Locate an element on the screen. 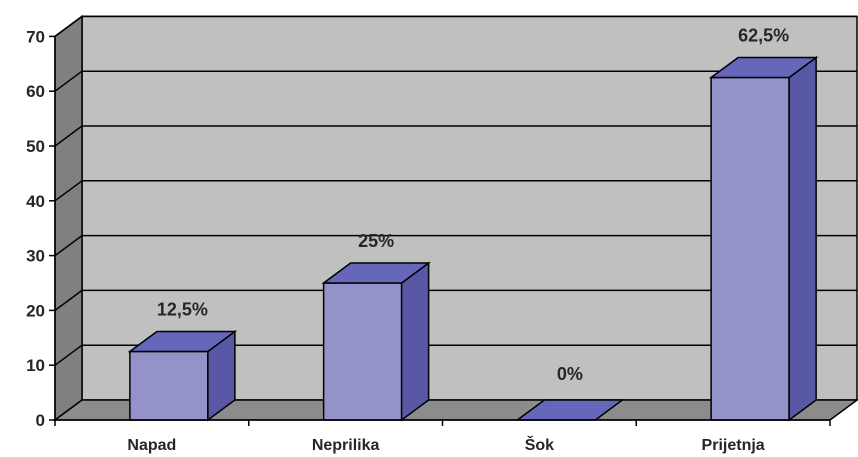  bar-neprilika is located at coordinates (376, 341).